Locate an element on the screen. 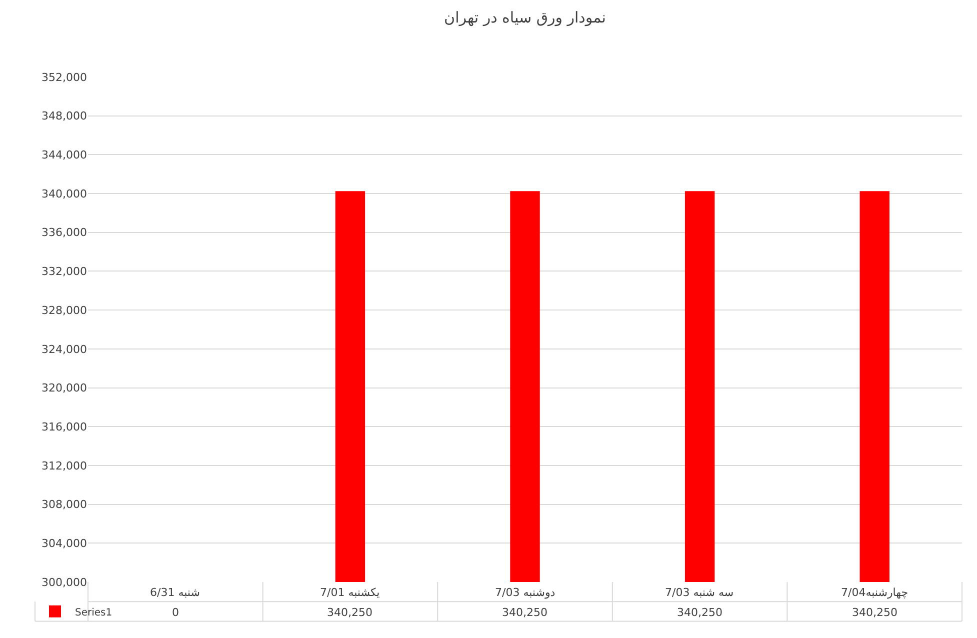 The height and width of the screenshot is (638, 977). y-tick-label: 308,000 is located at coordinates (64, 505).